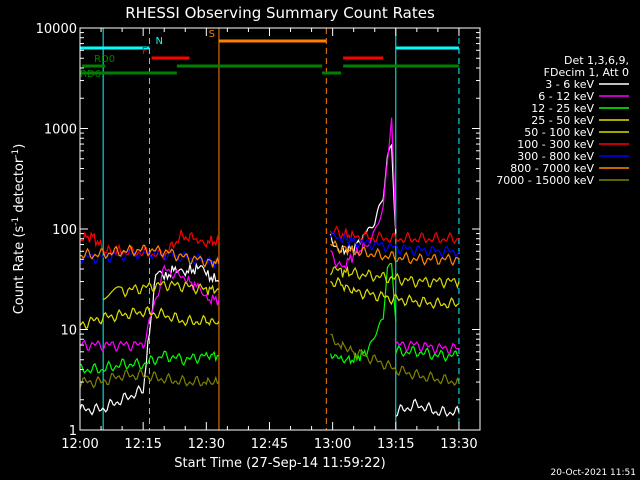 The width and height of the screenshot is (640, 480). What do you see at coordinates (64, 230) in the screenshot?
I see `y-tick-label-3: 100` at bounding box center [64, 230].